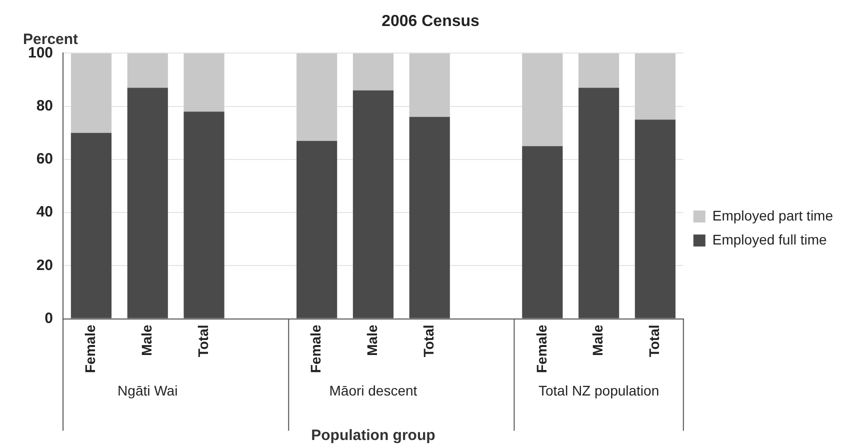 The width and height of the screenshot is (861, 445). Describe the element at coordinates (45, 159) in the screenshot. I see `y-tick-label: 60` at that location.